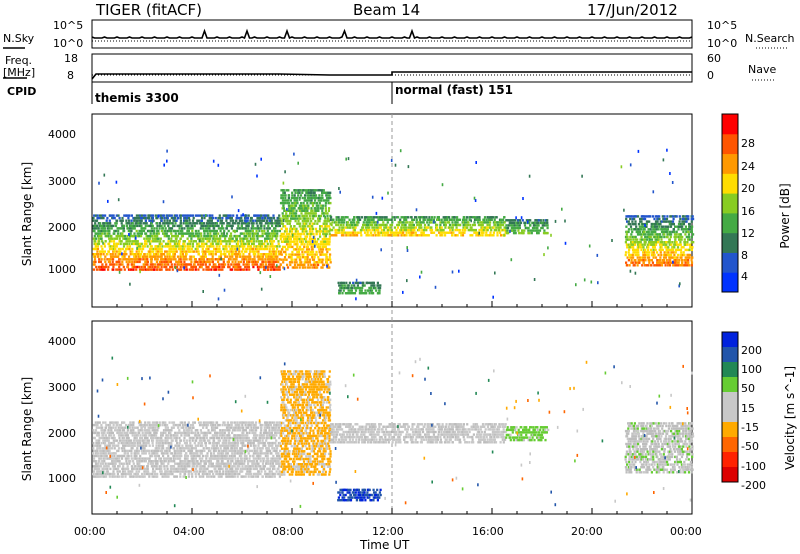 The height and width of the screenshot is (554, 800). Describe the element at coordinates (19, 72) in the screenshot. I see `freq-unit-label: [MHz]` at that location.